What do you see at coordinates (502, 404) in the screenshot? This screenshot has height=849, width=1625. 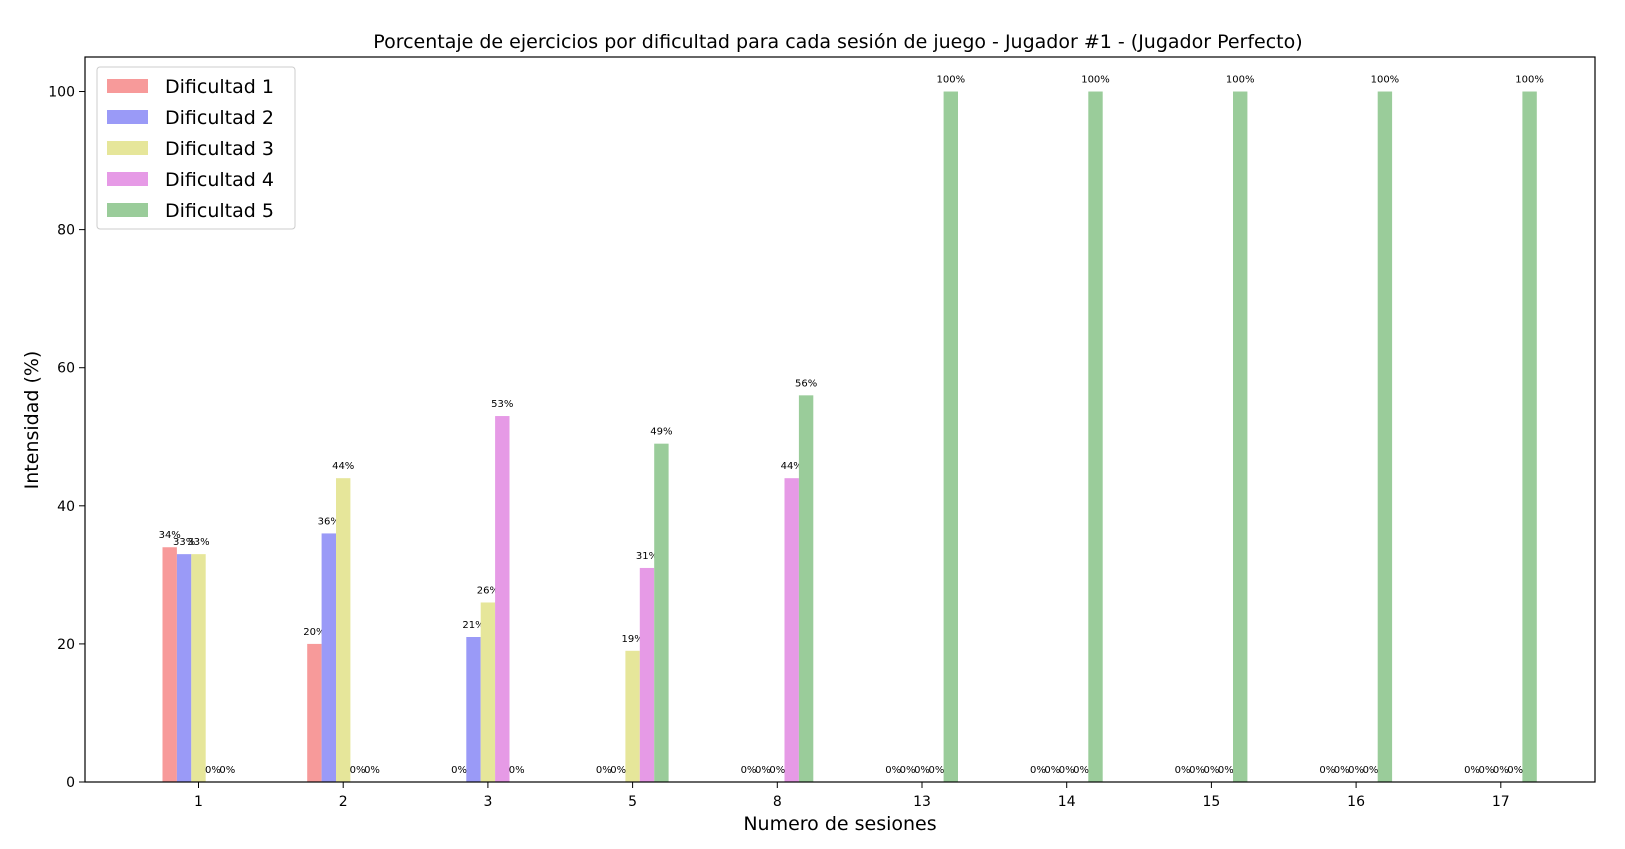 I see `data-label: 53%` at bounding box center [502, 404].